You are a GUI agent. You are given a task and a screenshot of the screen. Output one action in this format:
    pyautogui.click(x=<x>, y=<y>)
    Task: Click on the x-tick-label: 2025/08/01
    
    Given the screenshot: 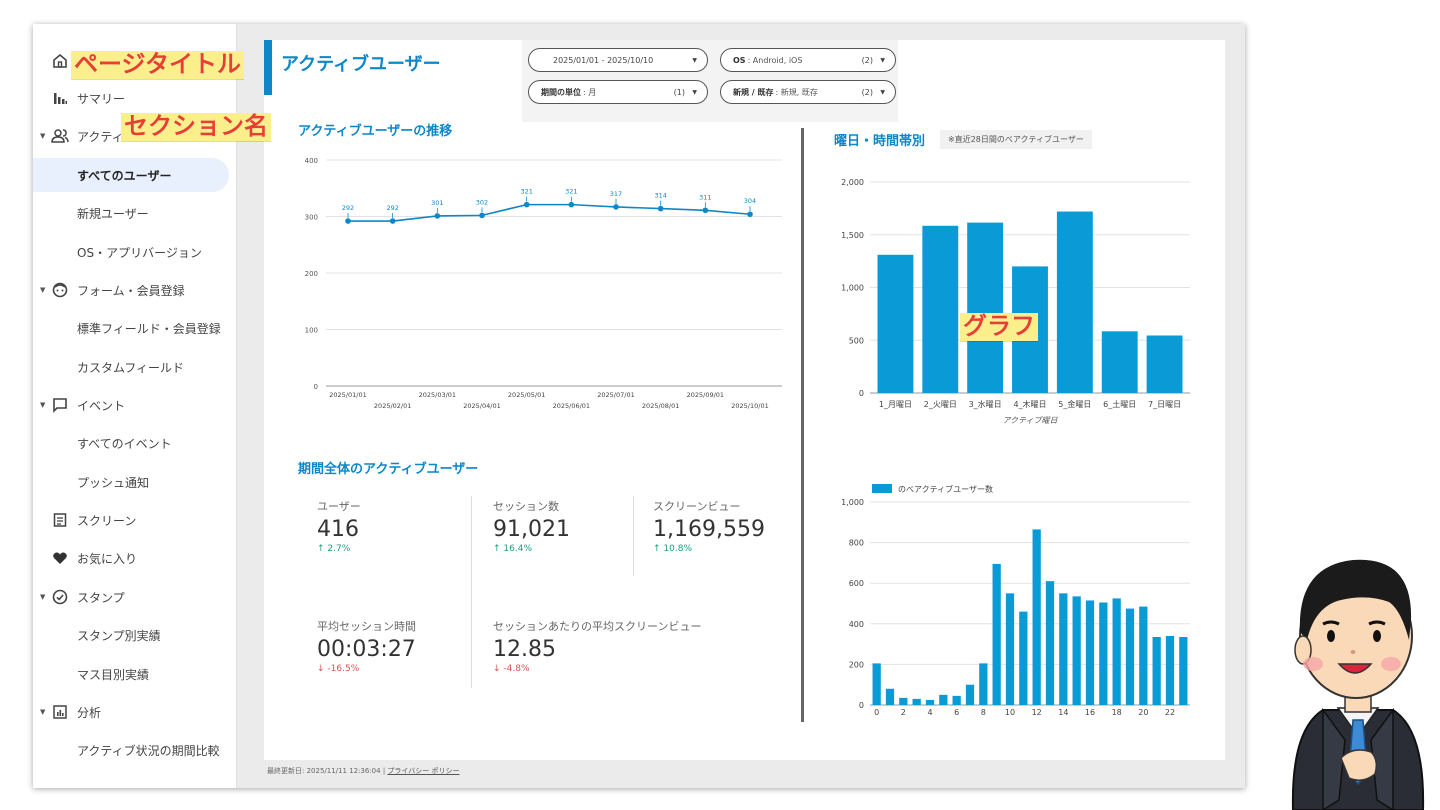 What is the action you would take?
    pyautogui.click(x=660, y=406)
    